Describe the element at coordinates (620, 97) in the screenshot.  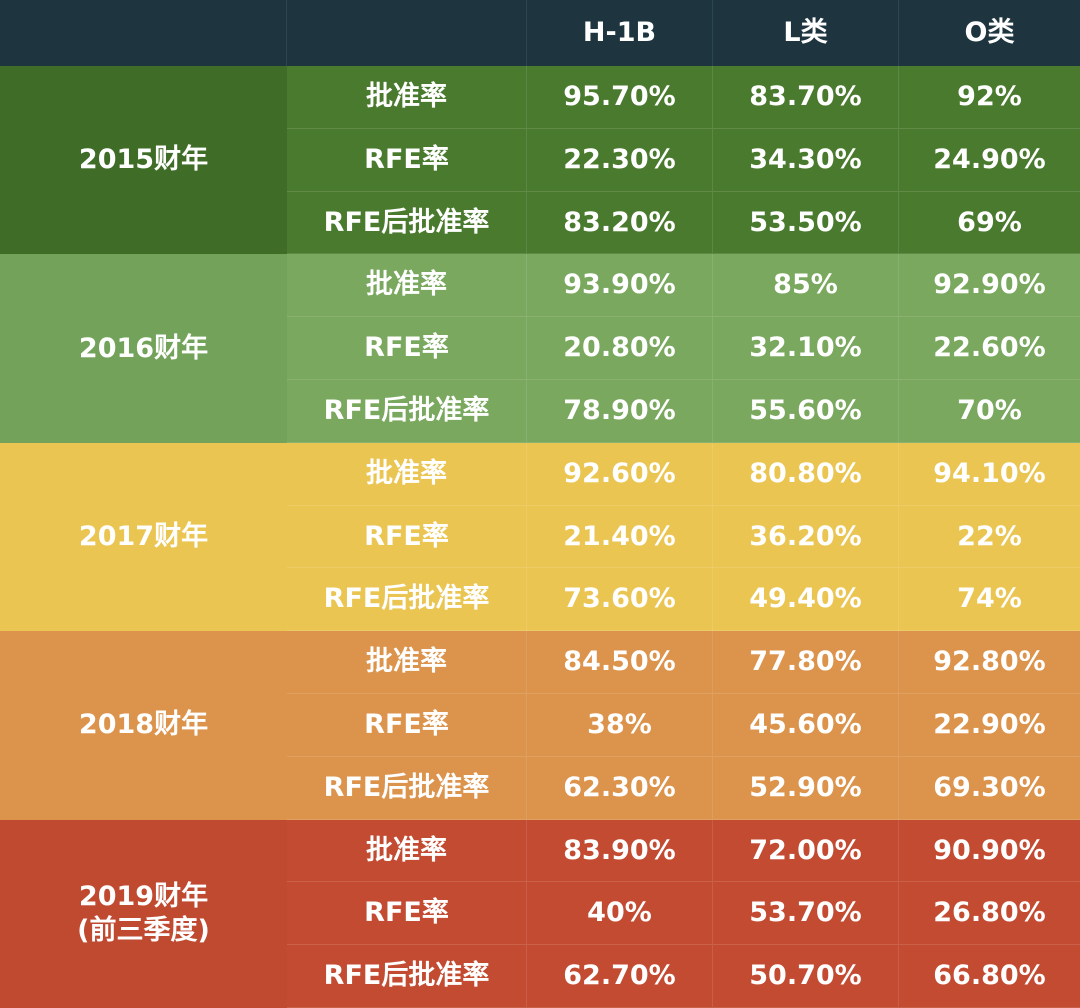
I see `value-cell: 95.70%` at that location.